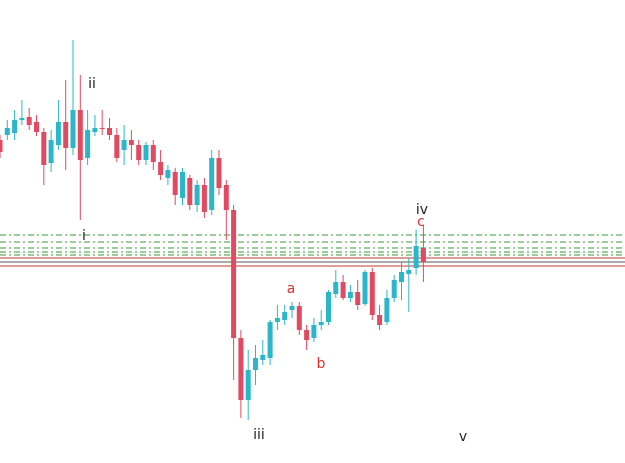 The width and height of the screenshot is (625, 463). Describe the element at coordinates (84, 236) in the screenshot. I see `wave-label: i` at that location.